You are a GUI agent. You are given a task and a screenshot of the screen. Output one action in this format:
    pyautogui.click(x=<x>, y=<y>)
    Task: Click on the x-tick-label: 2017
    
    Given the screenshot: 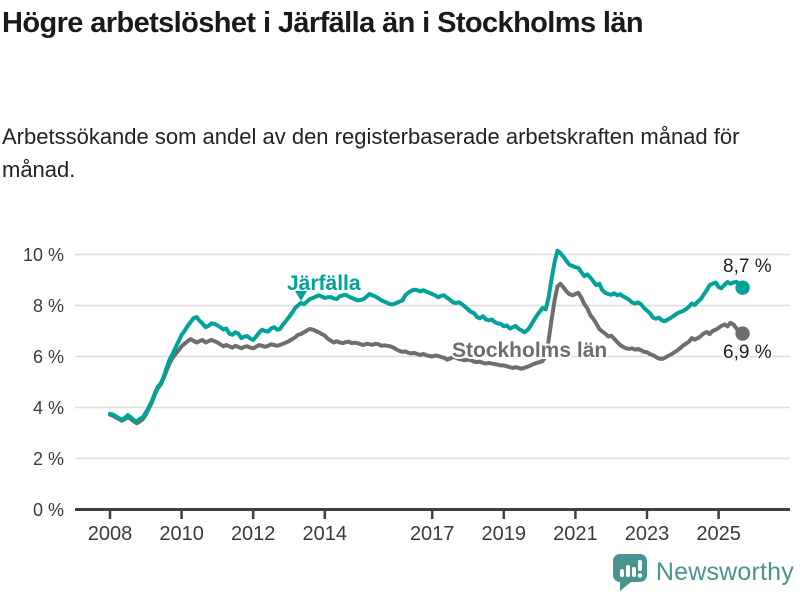 What is the action you would take?
    pyautogui.click(x=432, y=534)
    